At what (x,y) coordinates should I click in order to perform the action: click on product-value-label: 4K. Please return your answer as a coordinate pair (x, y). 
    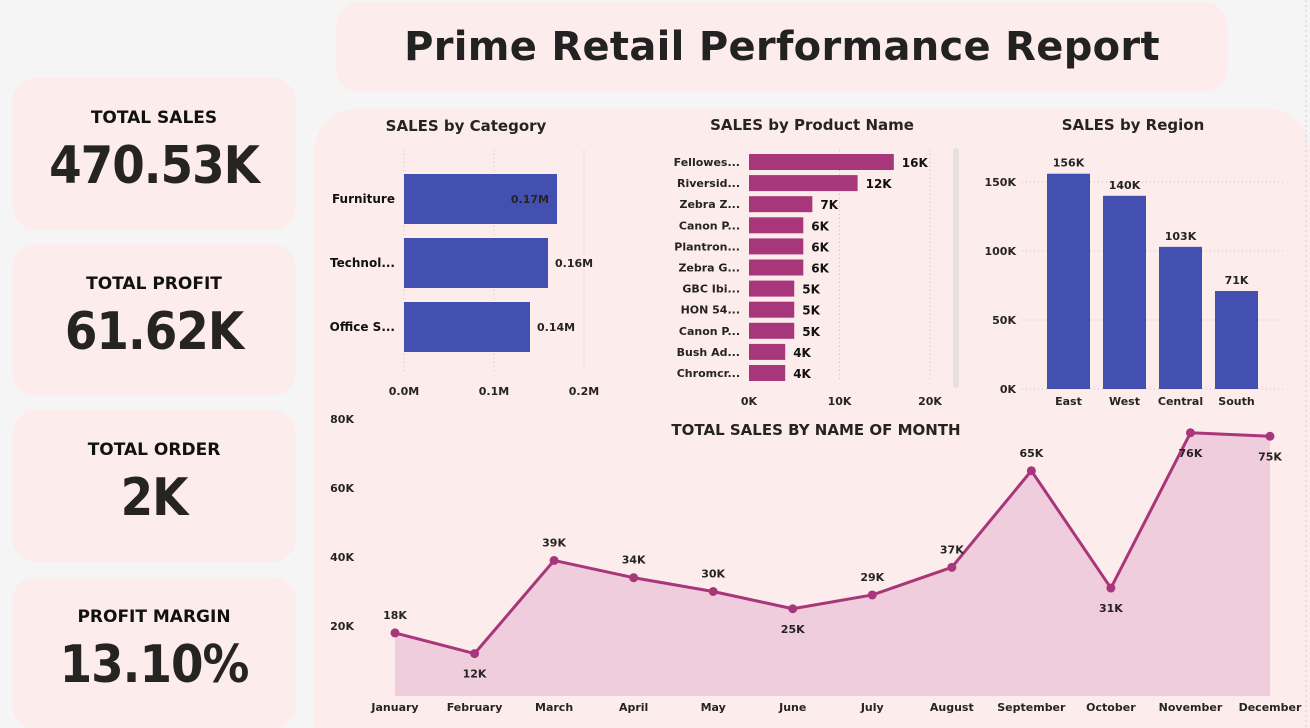
    Looking at the image, I should click on (802, 374).